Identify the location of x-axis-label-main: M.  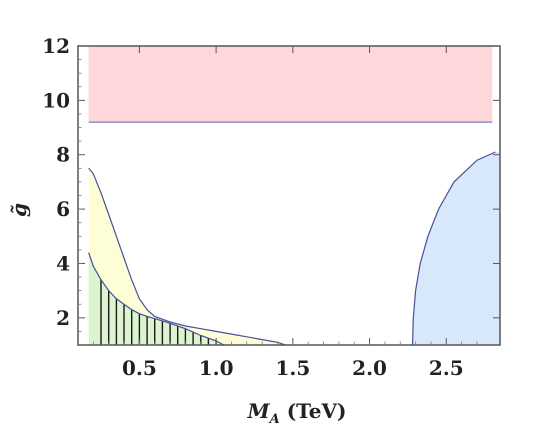
(259, 411).